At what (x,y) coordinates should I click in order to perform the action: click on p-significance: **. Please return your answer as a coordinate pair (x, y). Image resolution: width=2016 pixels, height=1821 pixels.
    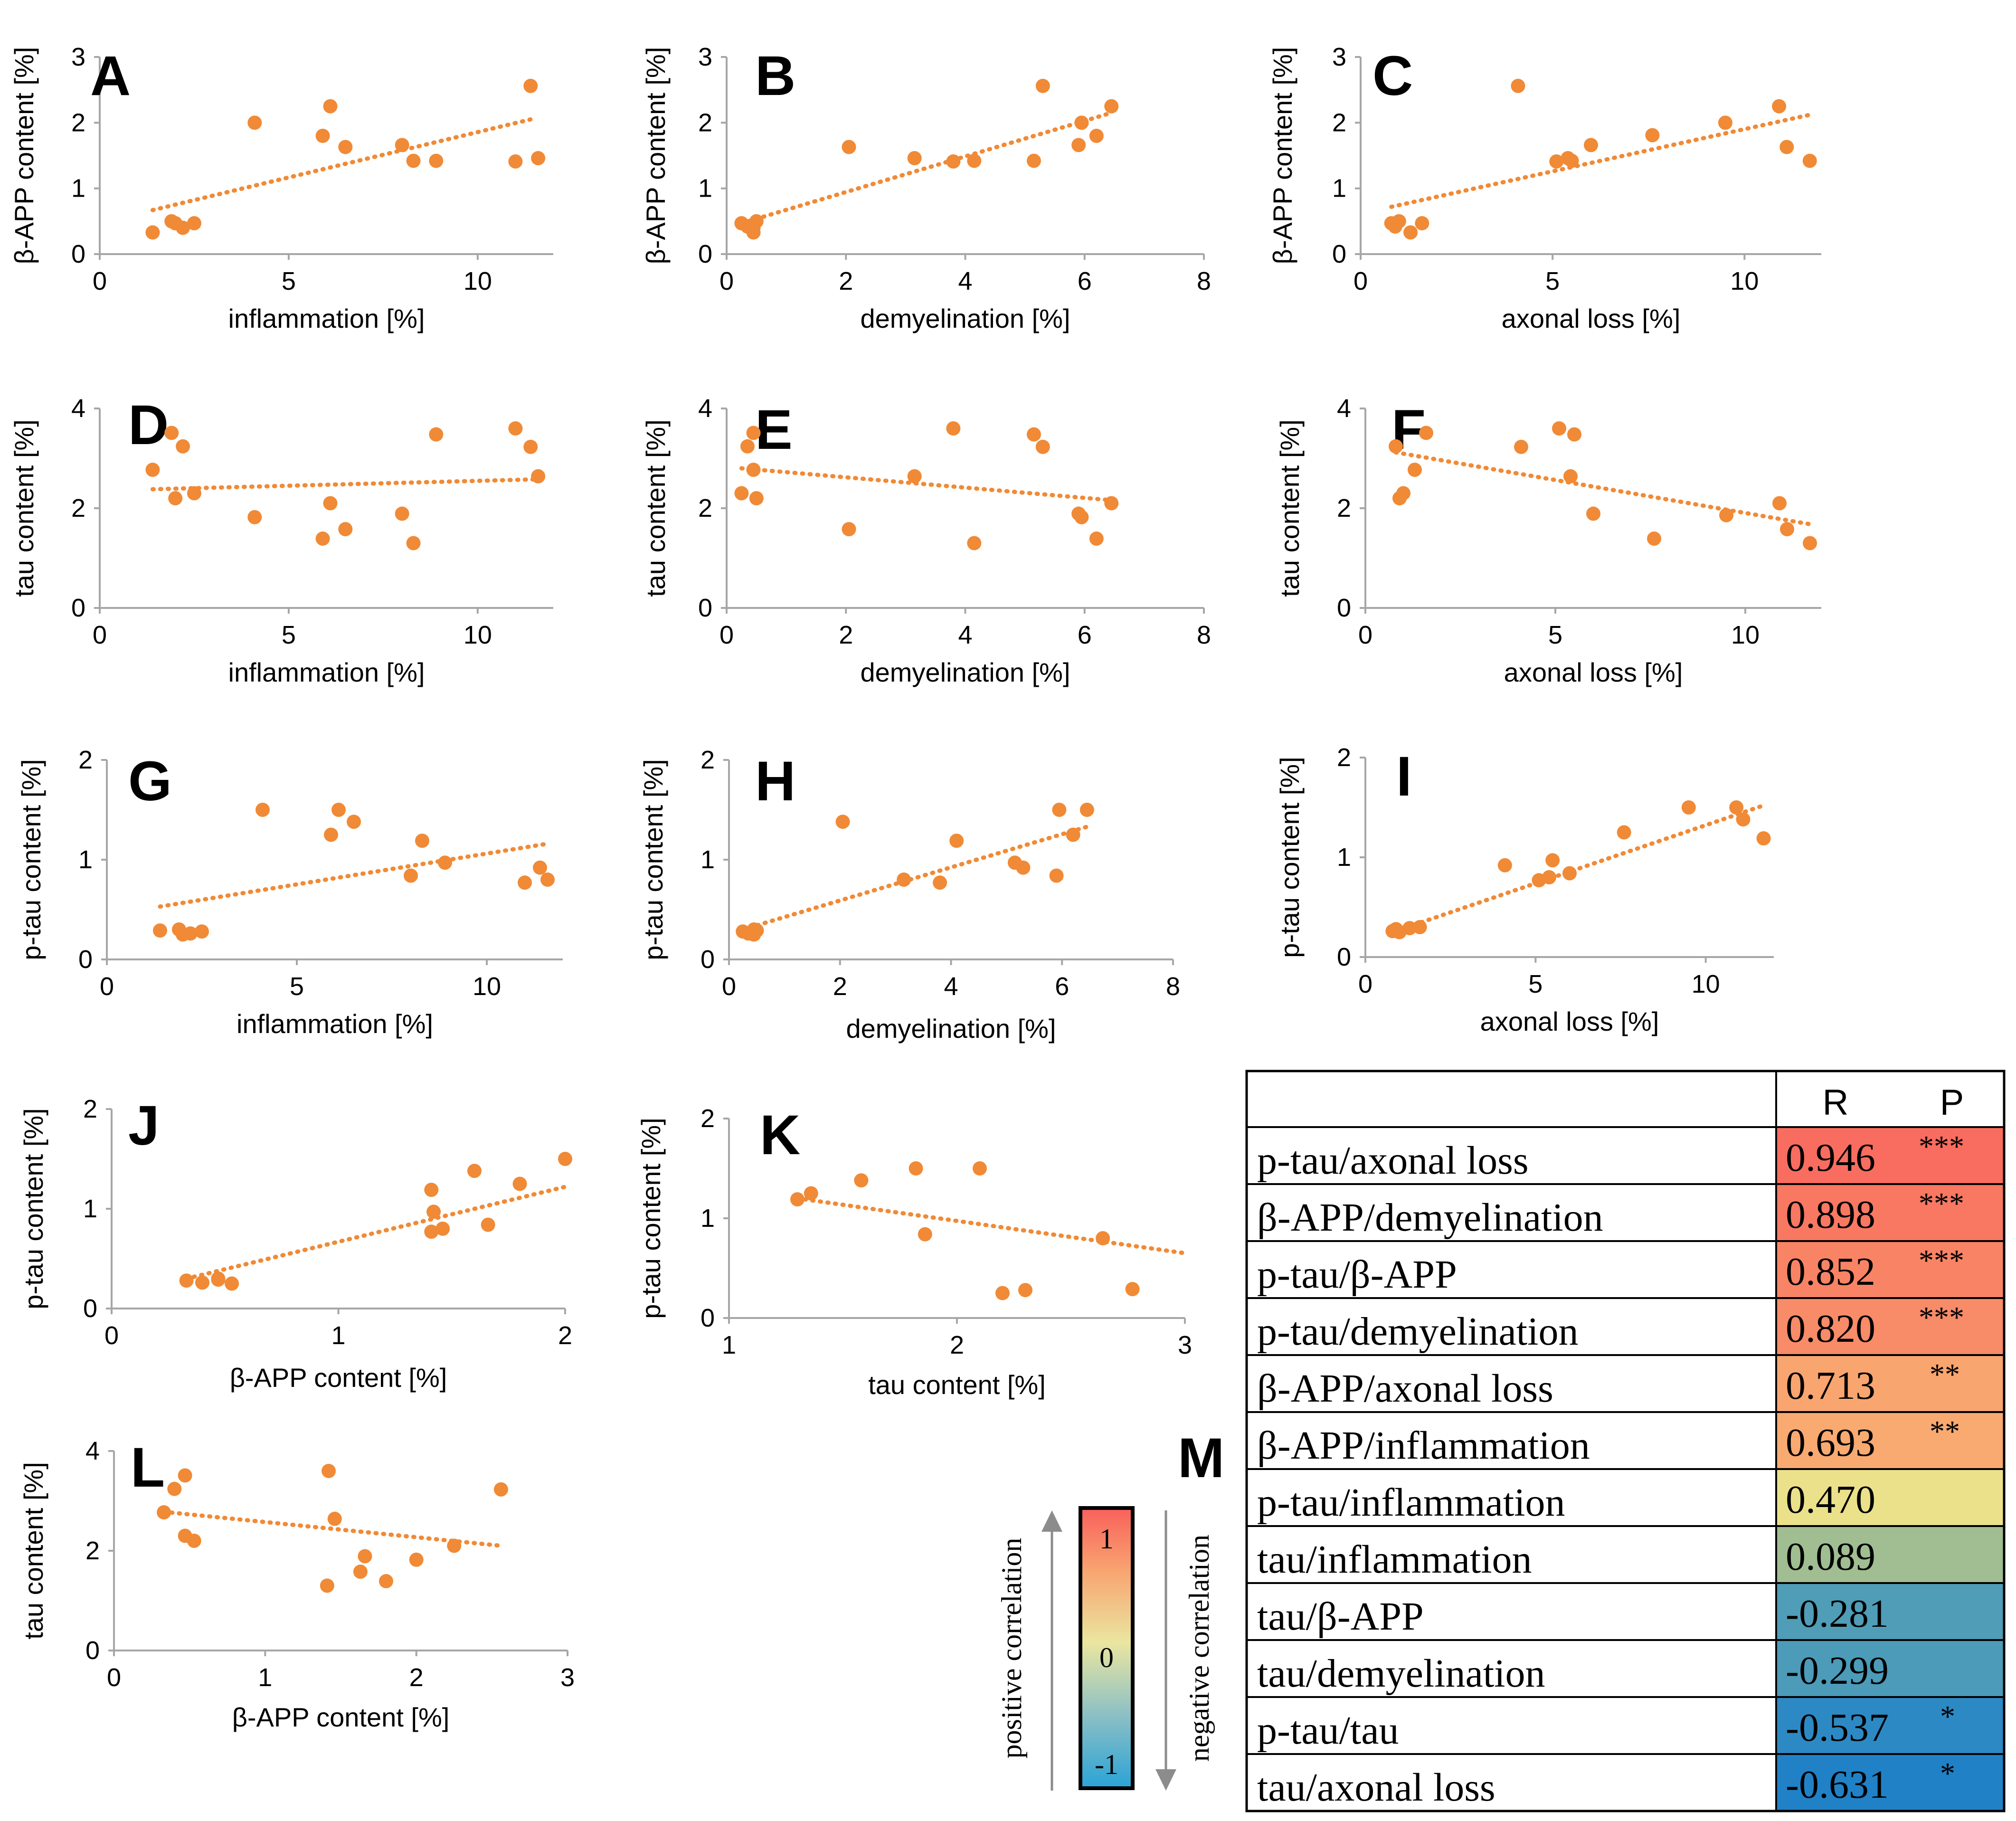
    Looking at the image, I should click on (1945, 1374).